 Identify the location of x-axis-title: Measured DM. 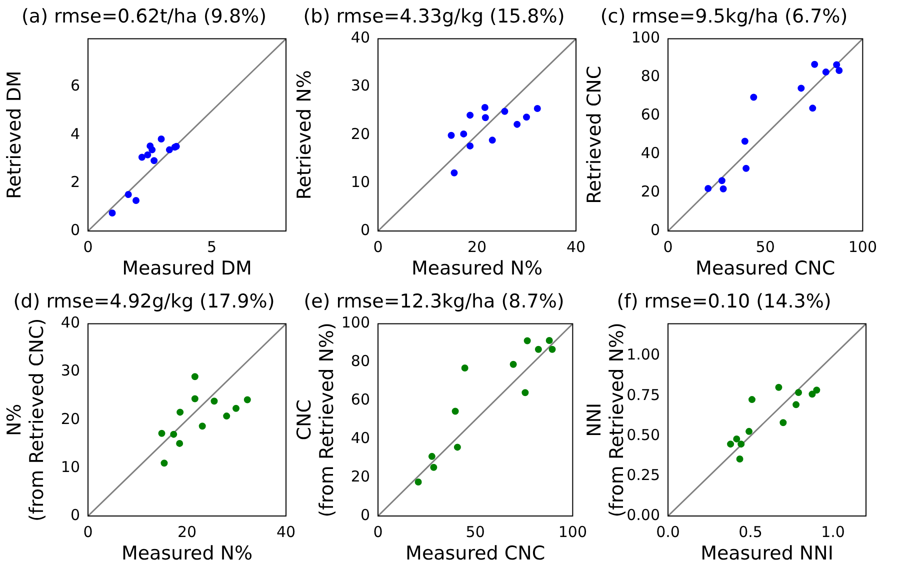
(187, 269).